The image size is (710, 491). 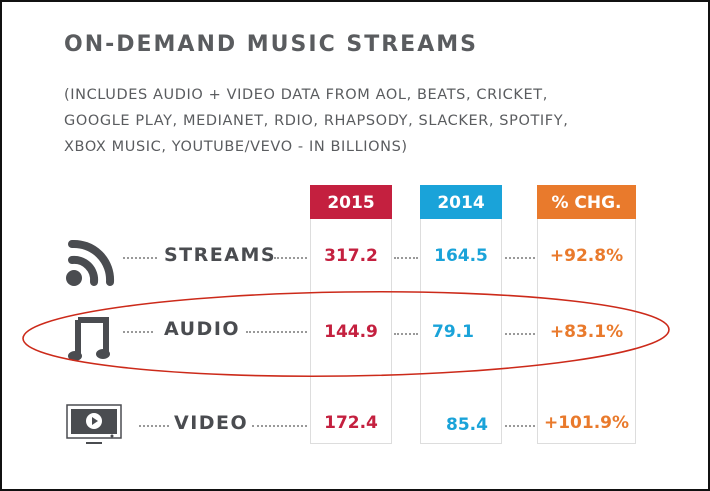 I want to click on row-label-audio: AUDIO, so click(x=202, y=329).